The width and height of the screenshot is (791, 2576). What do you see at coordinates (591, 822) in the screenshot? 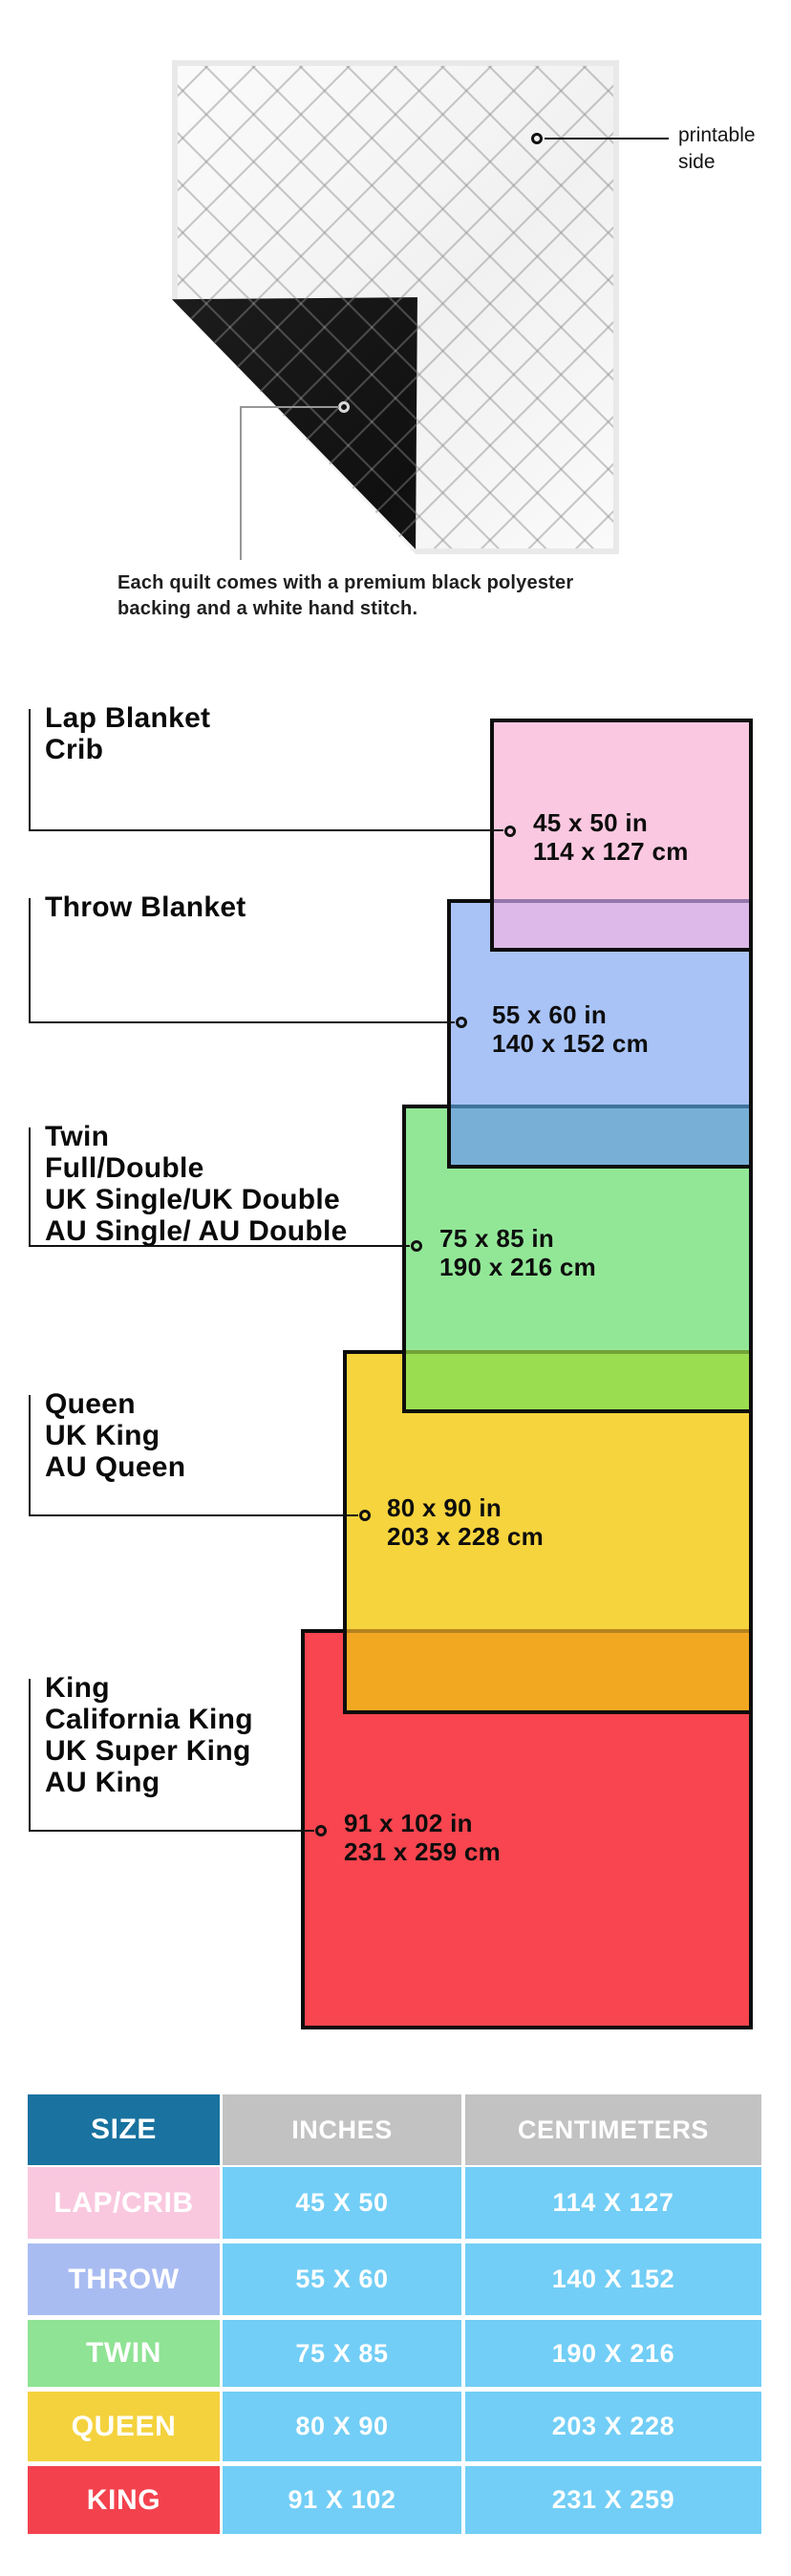
I see `lap-inches: 45 x 50 in` at bounding box center [591, 822].